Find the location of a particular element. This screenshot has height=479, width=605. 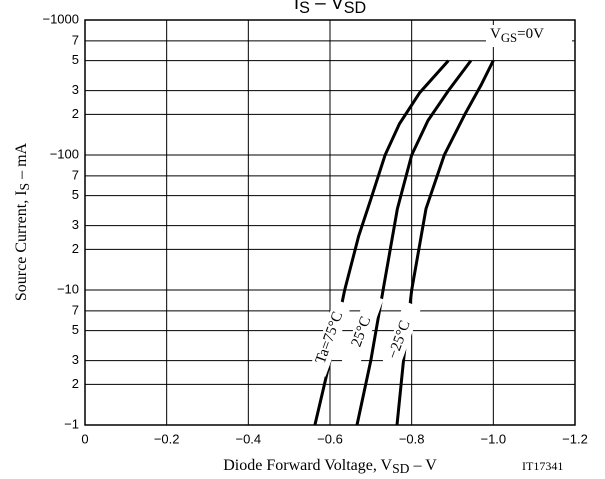

x-axis-label-part: Diode Forward Voltage, V is located at coordinates (307, 465).